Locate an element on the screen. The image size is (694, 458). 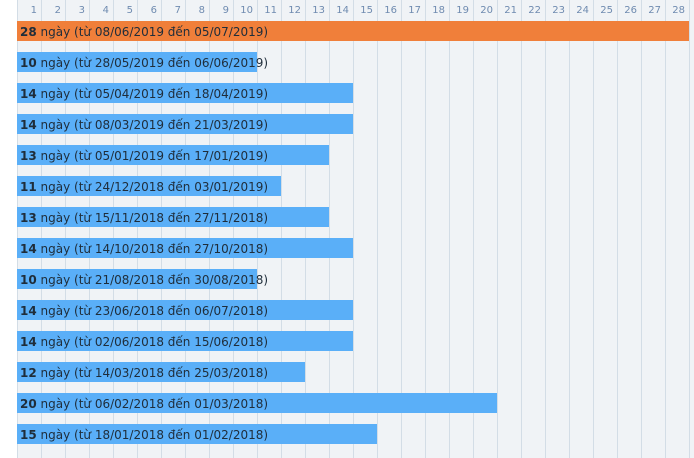
bar-label: 14 ngày (từ 14/10/2018 đến 27/10/2018) is located at coordinates (144, 249).